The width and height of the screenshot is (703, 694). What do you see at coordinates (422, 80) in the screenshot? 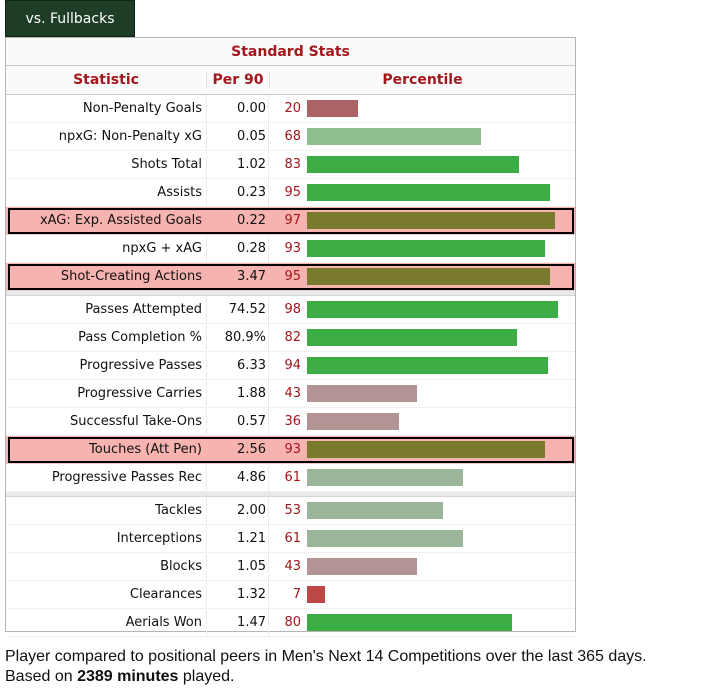
I see `header-percentile: Percentile` at bounding box center [422, 80].